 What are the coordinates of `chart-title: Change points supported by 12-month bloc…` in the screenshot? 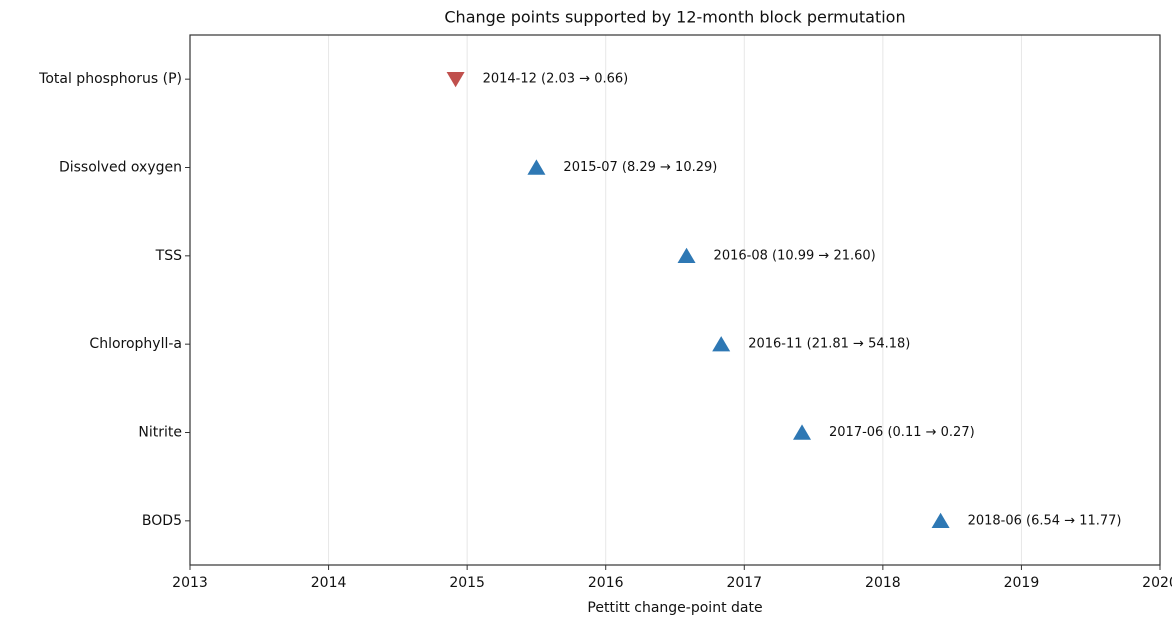 It's located at (674, 17).